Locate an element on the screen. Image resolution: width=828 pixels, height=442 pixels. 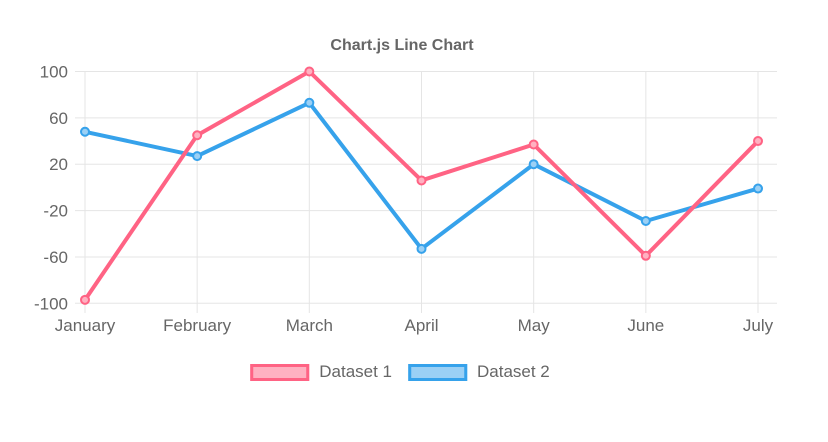
y-tick-label: -60 is located at coordinates (55, 257).